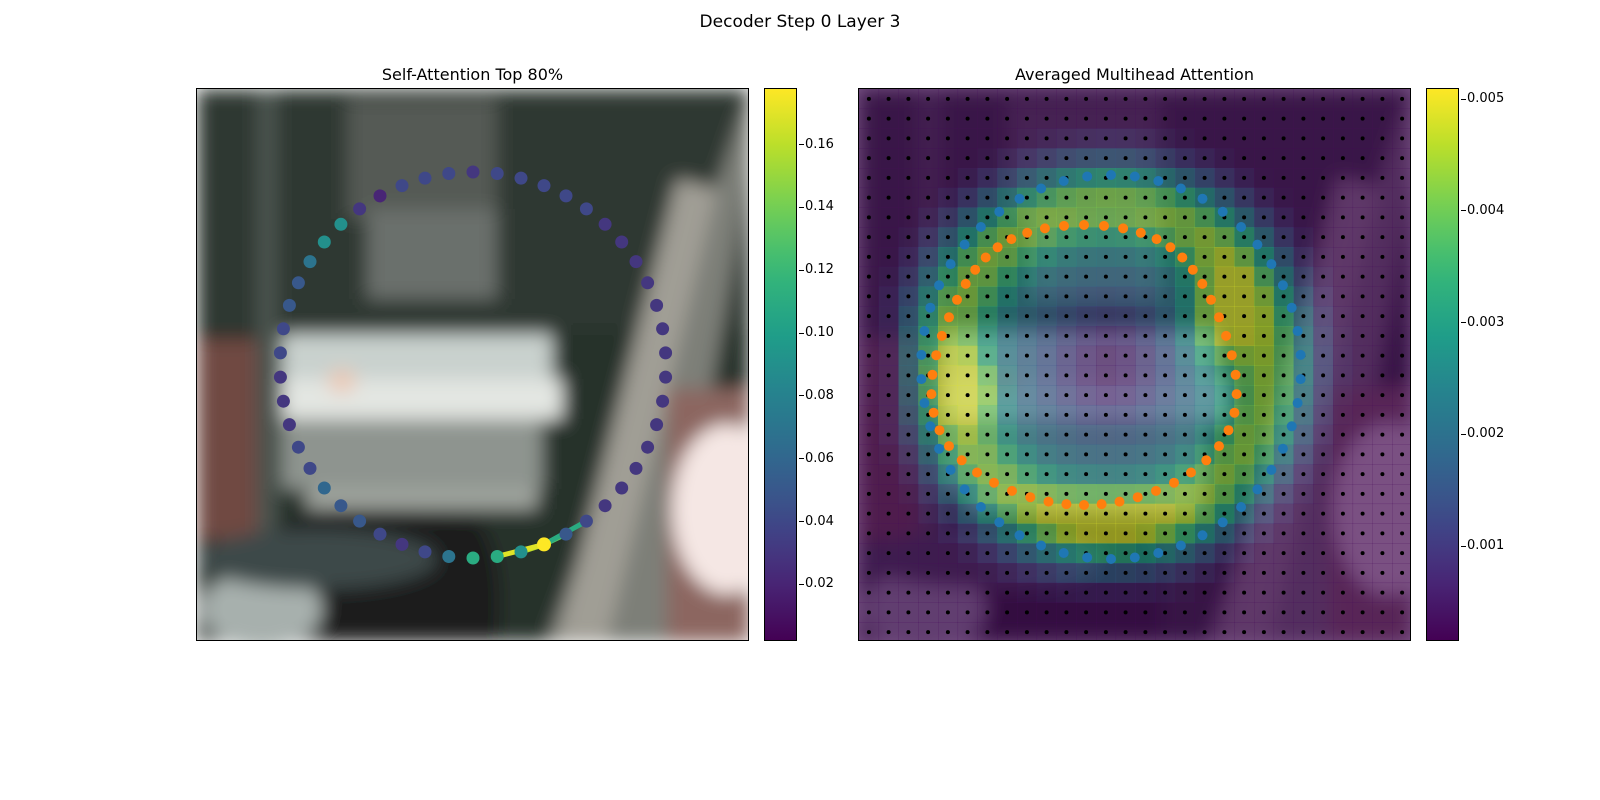 The image size is (1600, 800). What do you see at coordinates (1482, 99) in the screenshot?
I see `right-colorbar-tick: 0.005` at bounding box center [1482, 99].